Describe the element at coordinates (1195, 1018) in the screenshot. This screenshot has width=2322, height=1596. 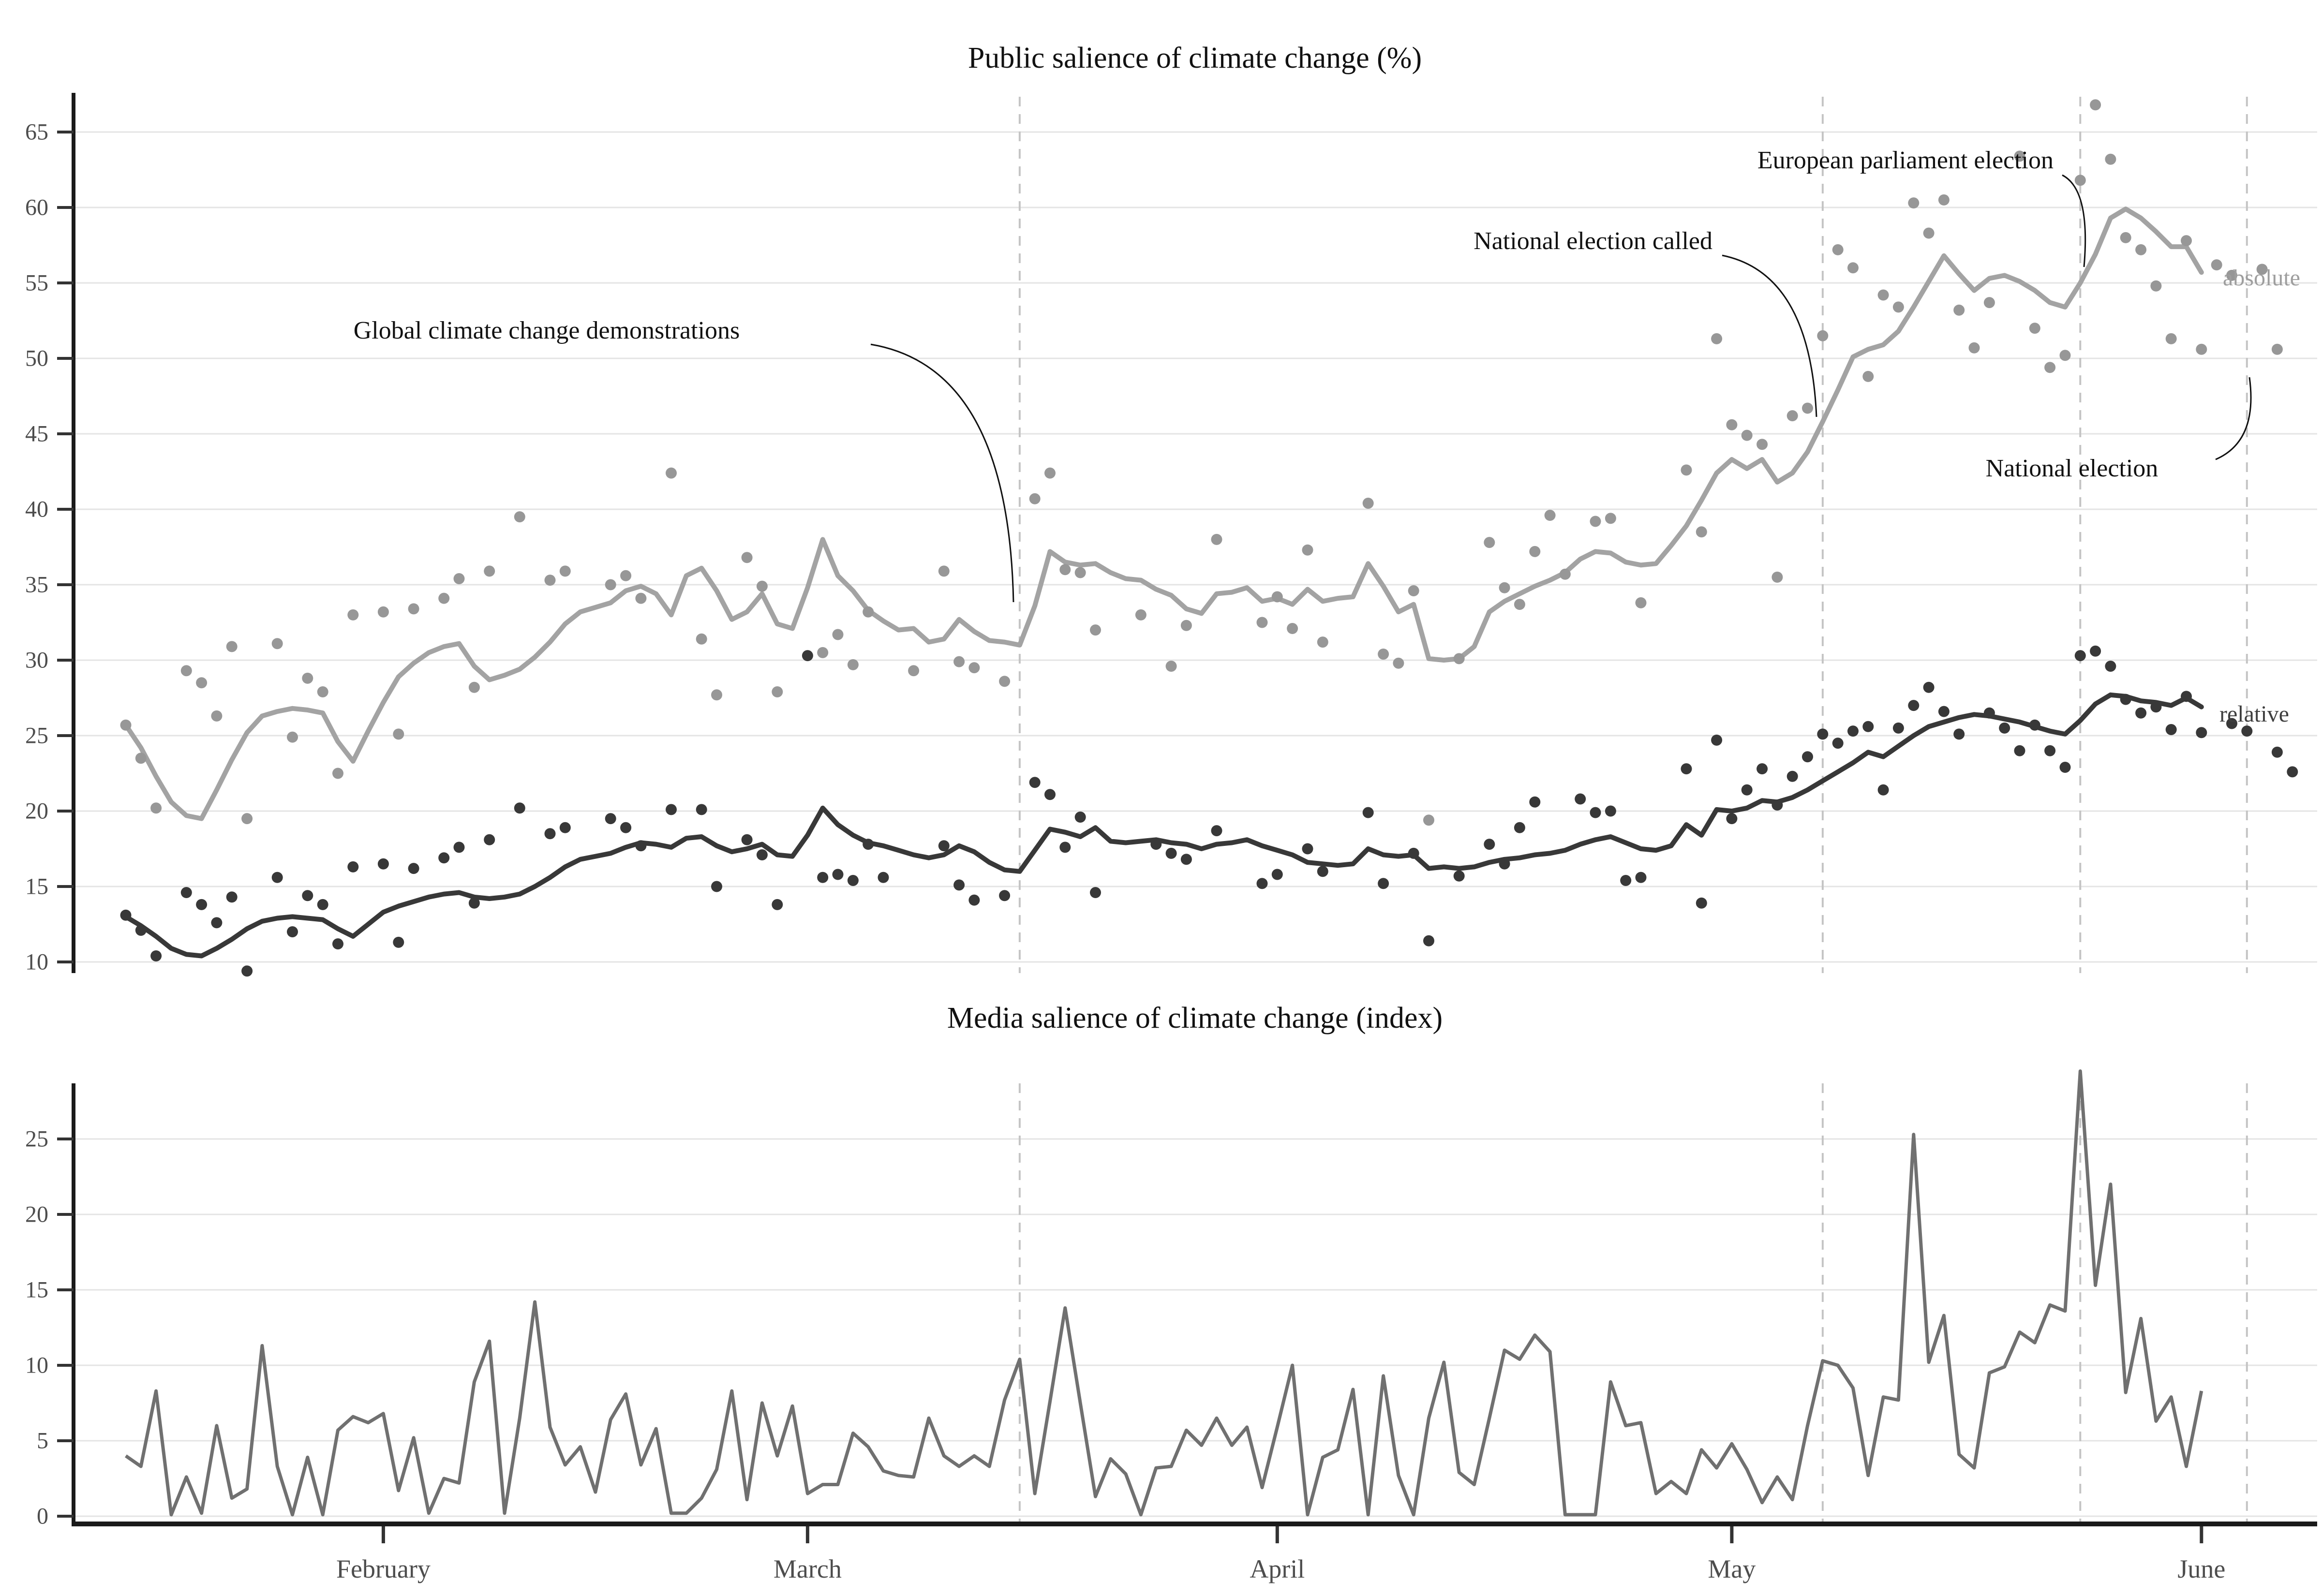
I see `media-panel-title: Media salience of climate change (index)` at that location.